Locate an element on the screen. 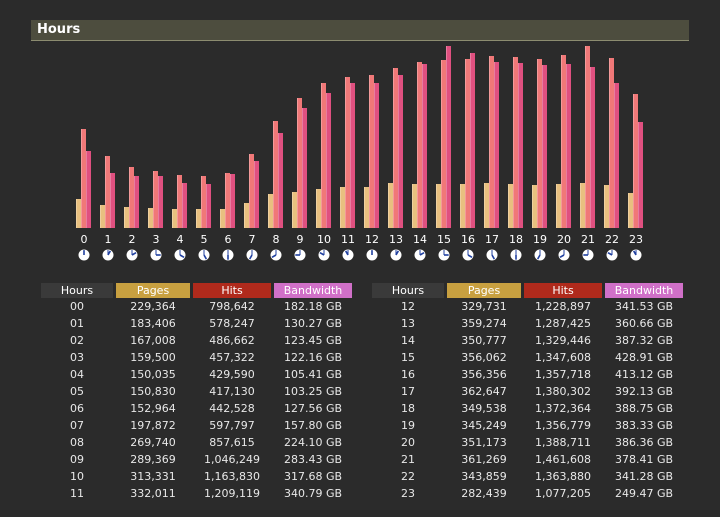  x-tick-label: 11 is located at coordinates (348, 239).